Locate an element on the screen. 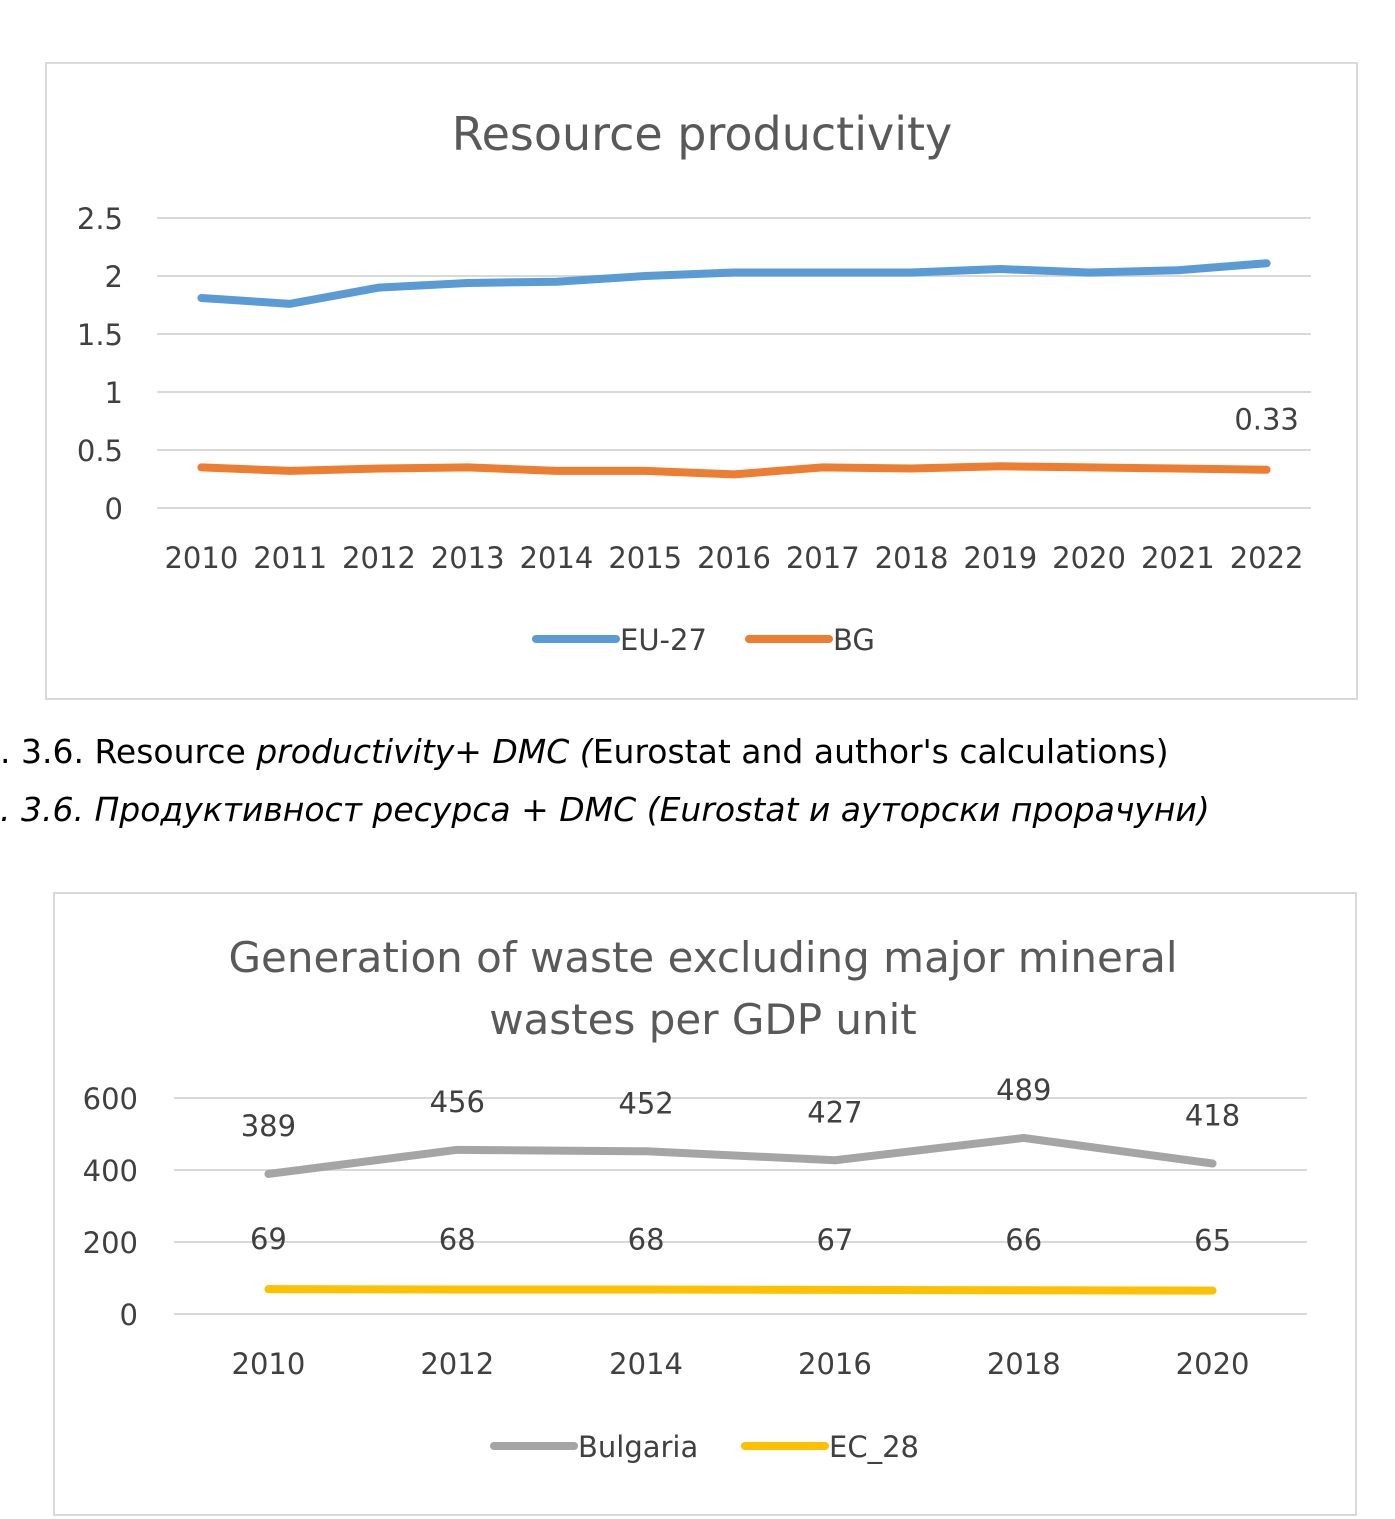 The image size is (1395, 1519). x-tick-label: 2011 is located at coordinates (290, 558).